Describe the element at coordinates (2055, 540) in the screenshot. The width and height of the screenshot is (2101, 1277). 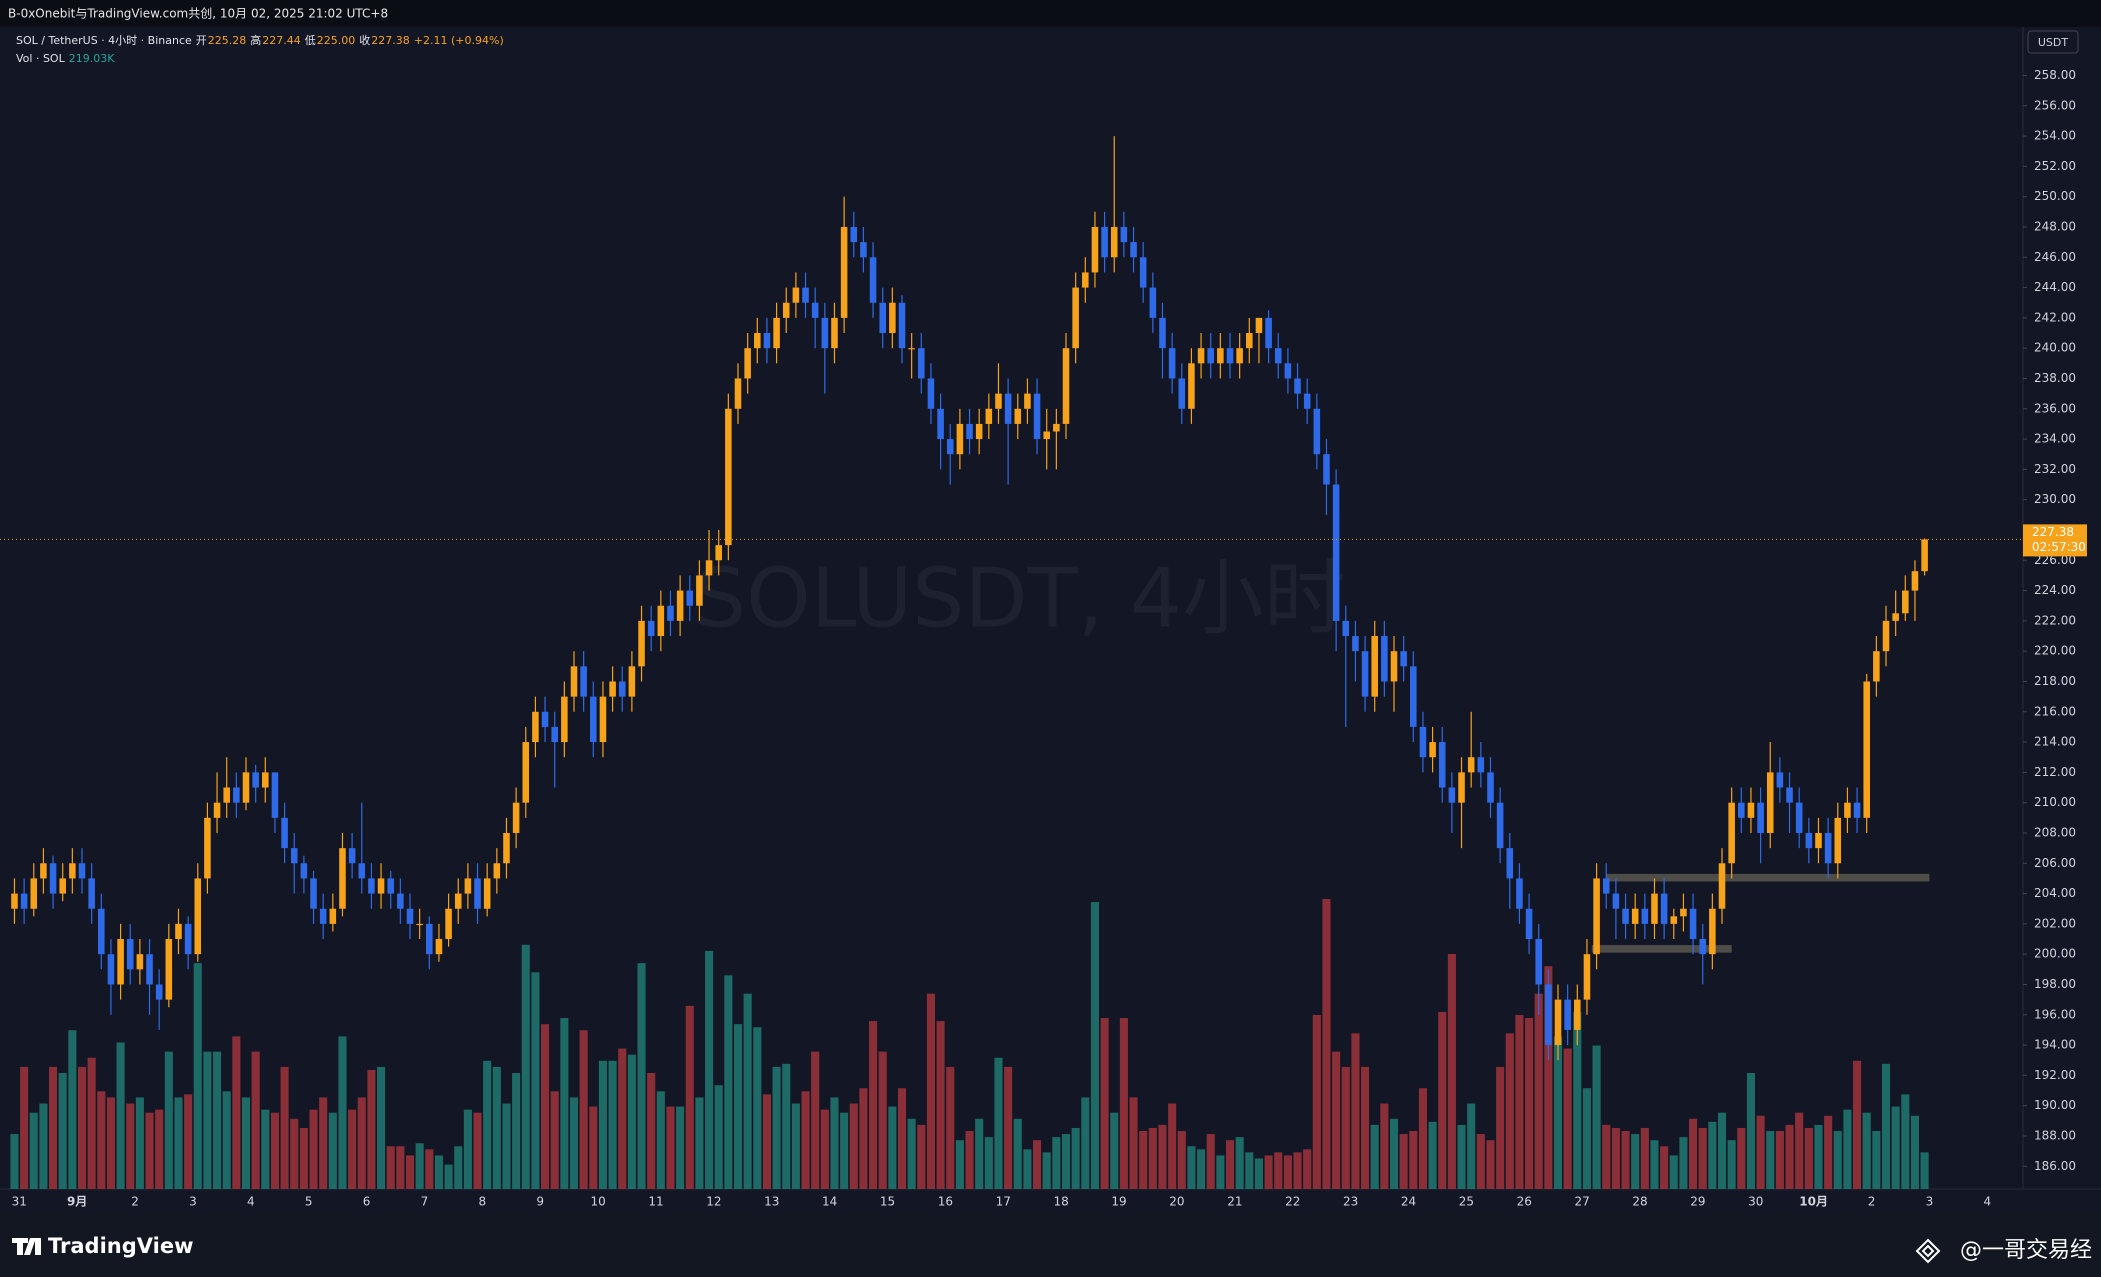
I see `last-price-box` at that location.